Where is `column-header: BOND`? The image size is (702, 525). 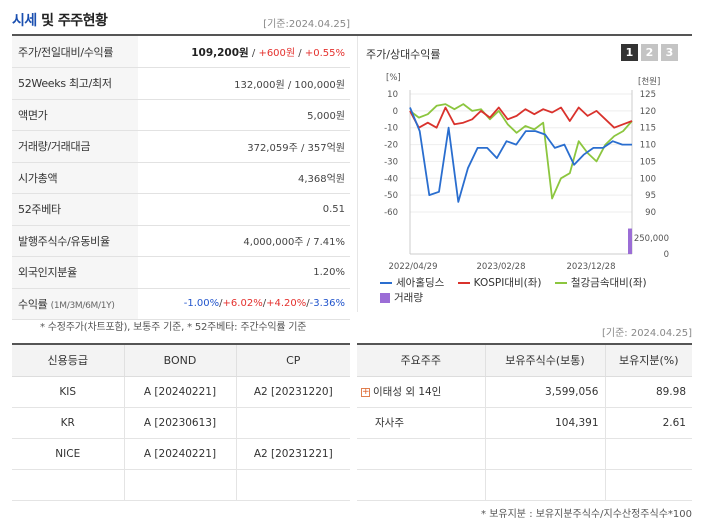 column-header: BOND is located at coordinates (179, 360).